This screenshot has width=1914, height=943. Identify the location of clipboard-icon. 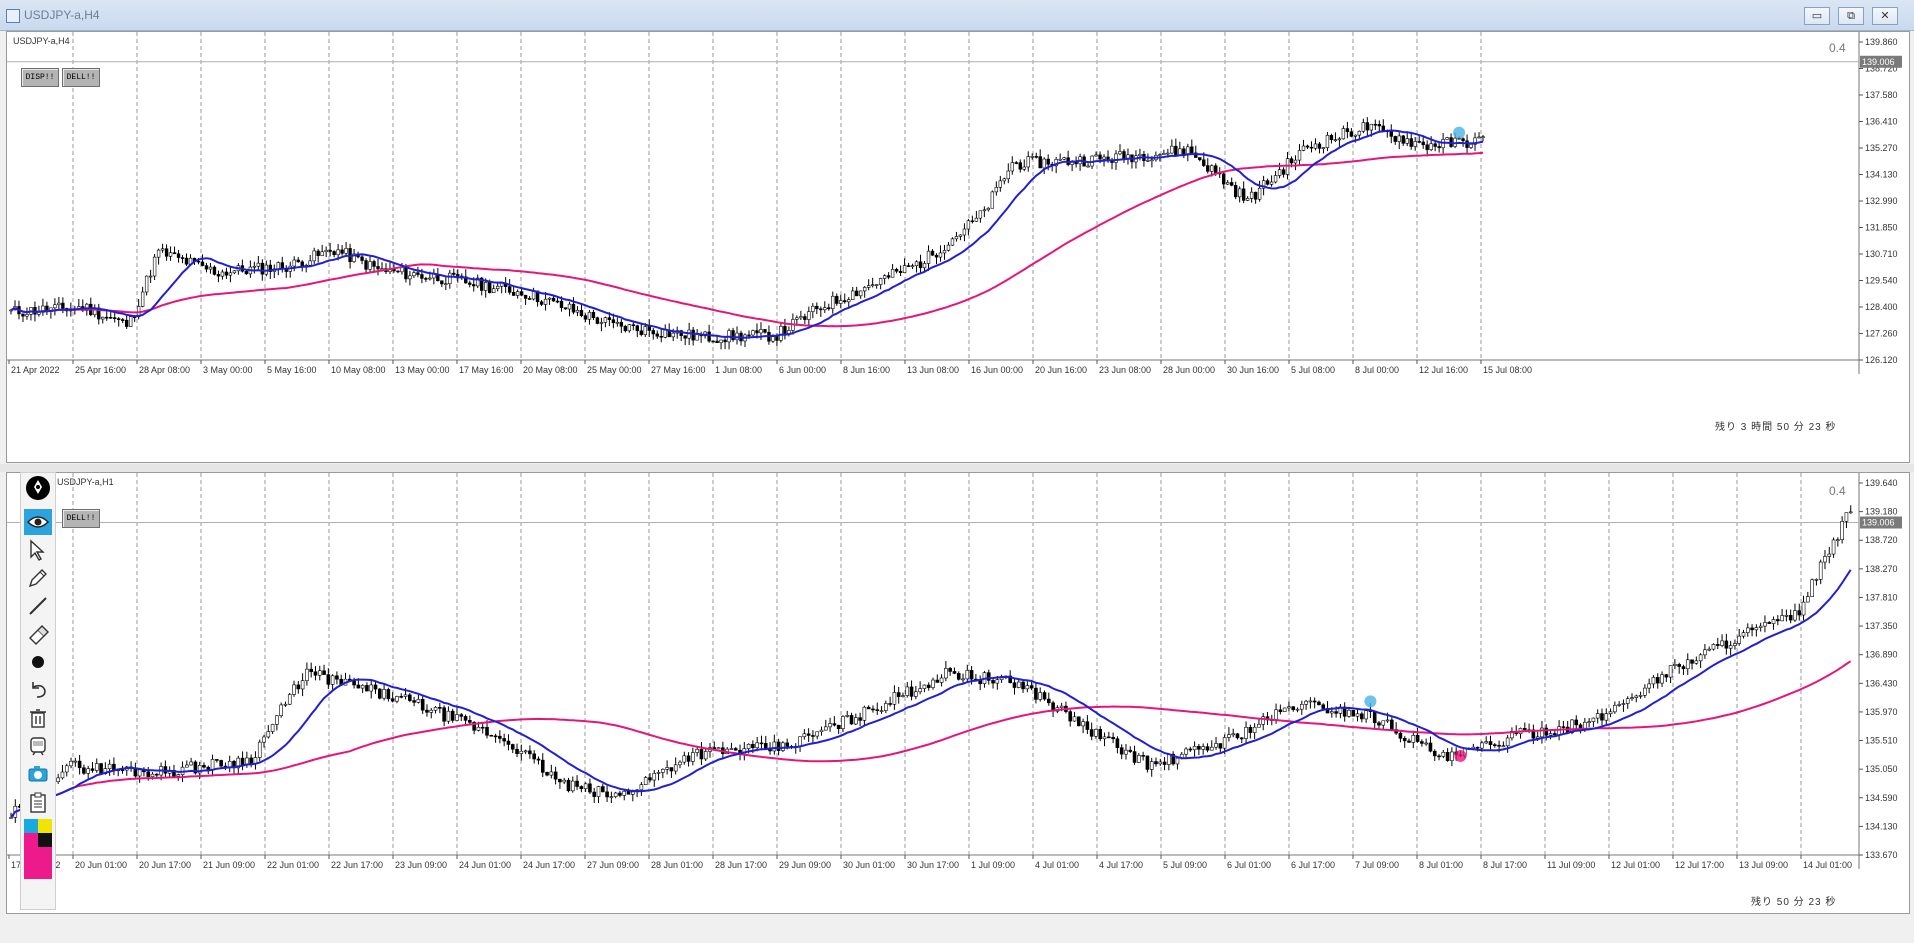
(38, 802).